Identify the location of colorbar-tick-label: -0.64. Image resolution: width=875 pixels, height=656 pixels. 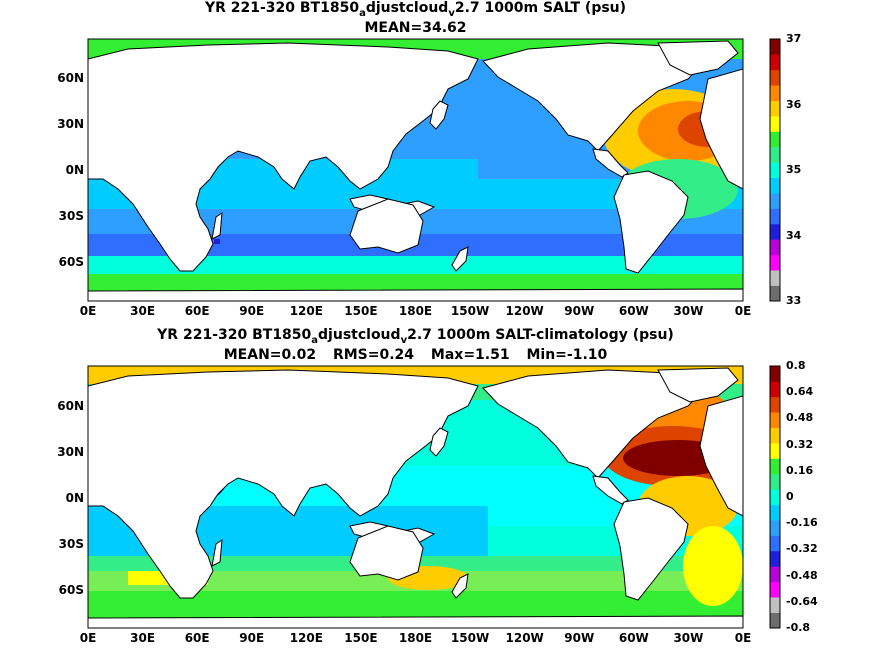
(802, 601).